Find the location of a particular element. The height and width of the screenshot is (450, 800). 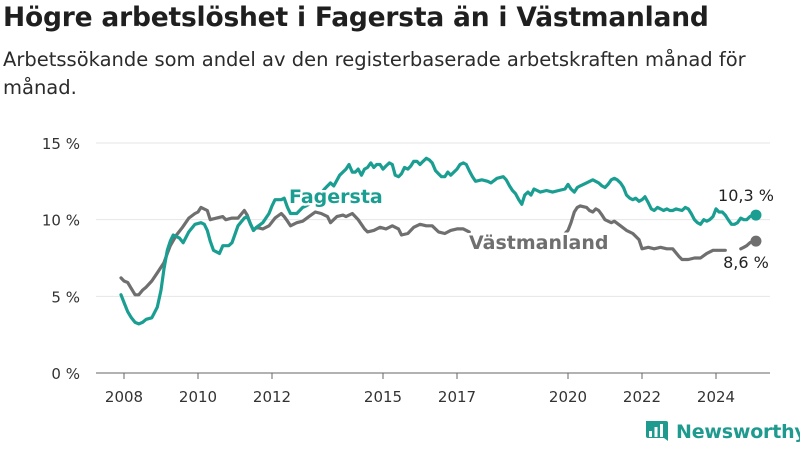

end-point-vastmanland is located at coordinates (756, 241).